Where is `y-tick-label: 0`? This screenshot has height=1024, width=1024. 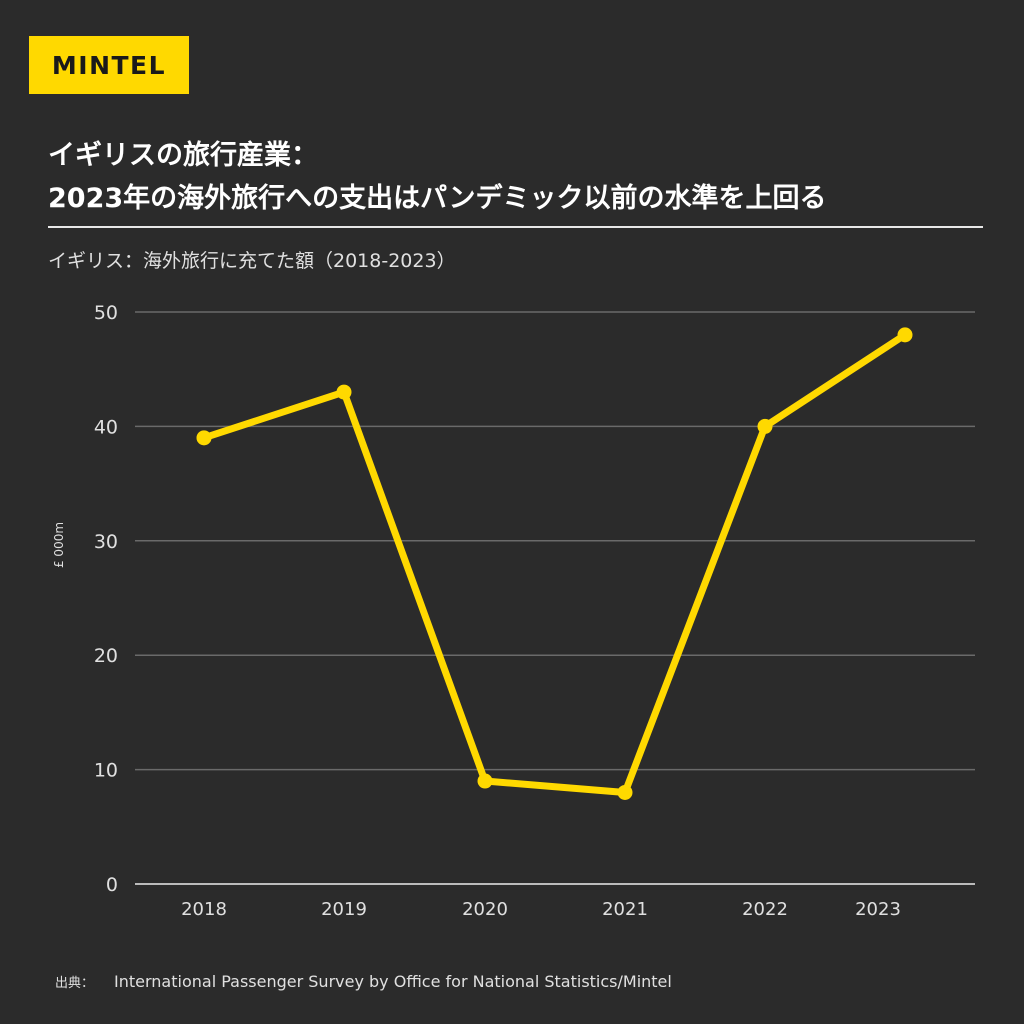
y-tick-label: 0 is located at coordinates (112, 885).